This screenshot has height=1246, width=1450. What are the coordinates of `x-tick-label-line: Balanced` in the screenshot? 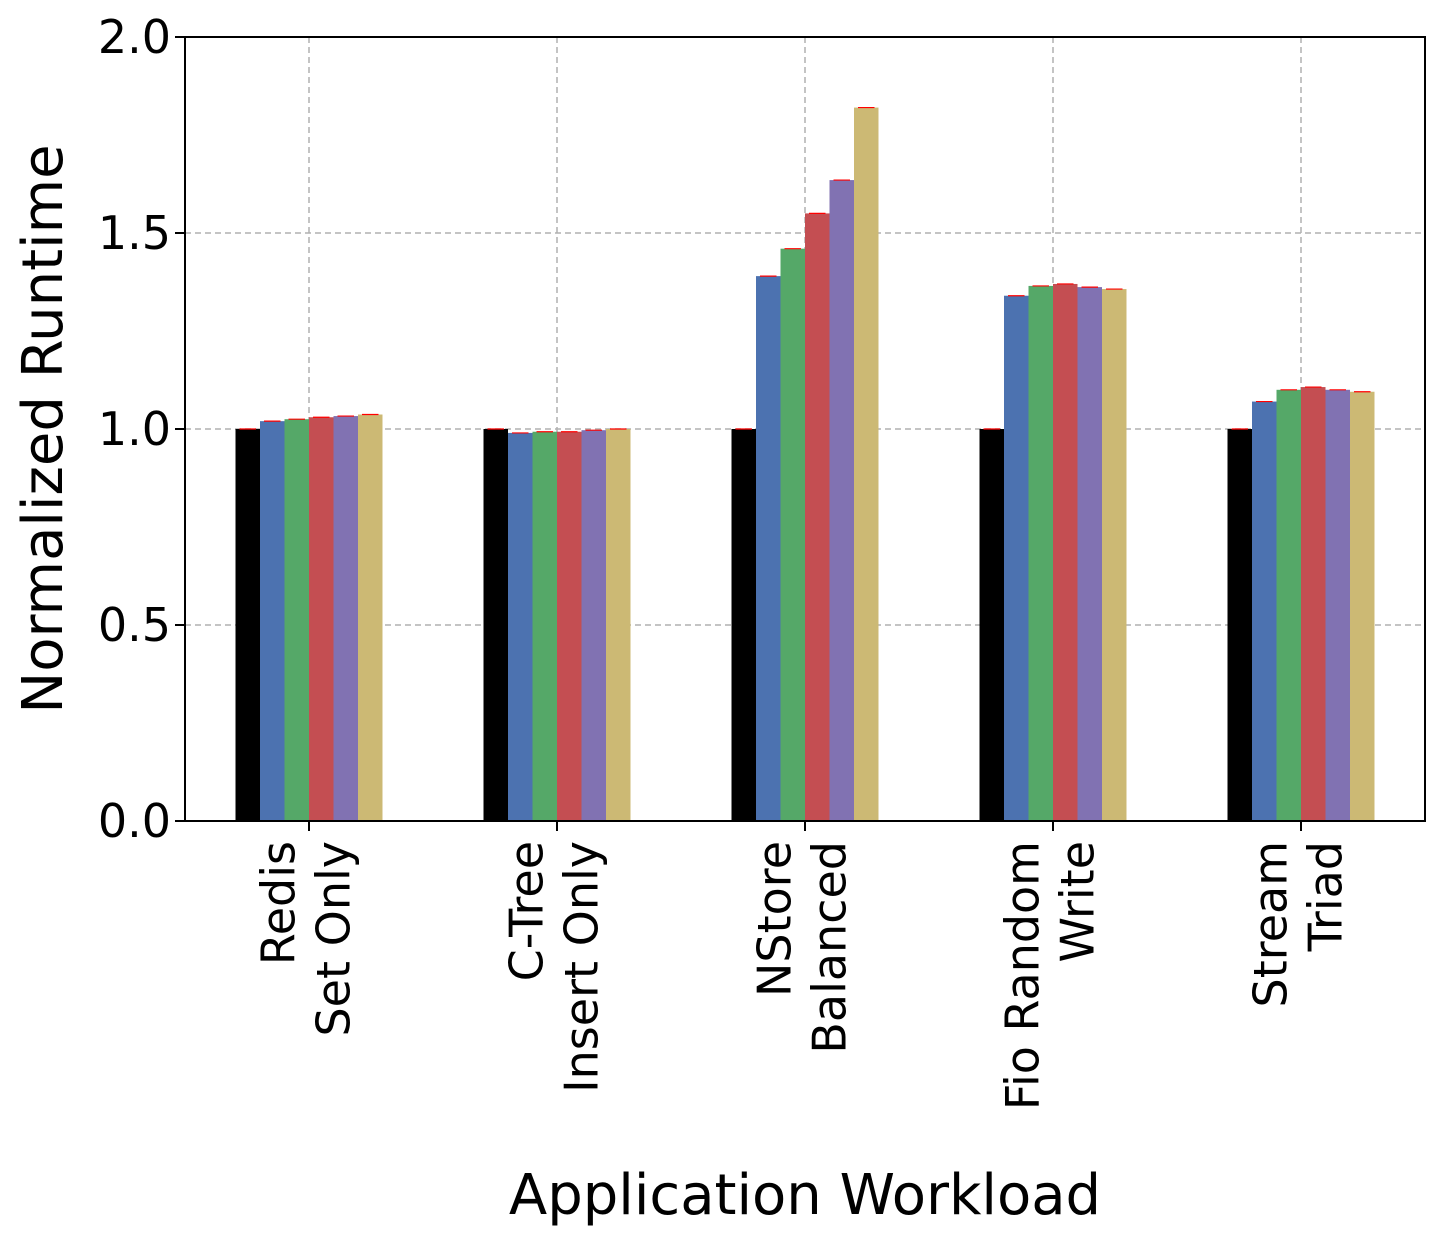 It's located at (830, 947).